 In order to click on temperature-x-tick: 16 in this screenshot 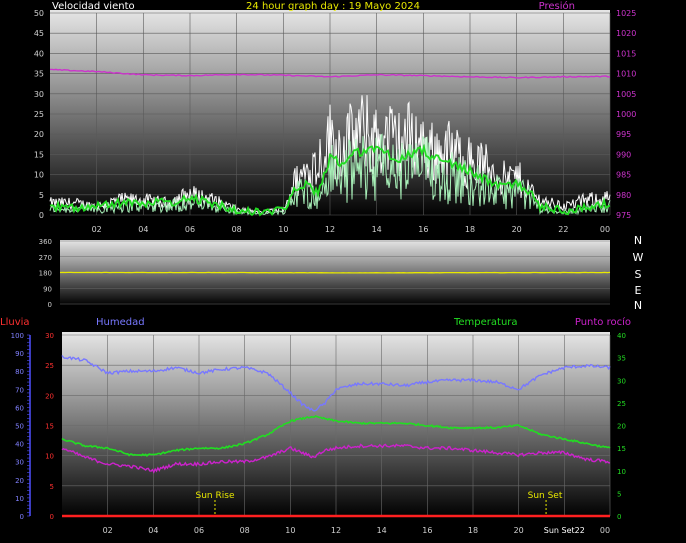, I will do `click(427, 530)`.